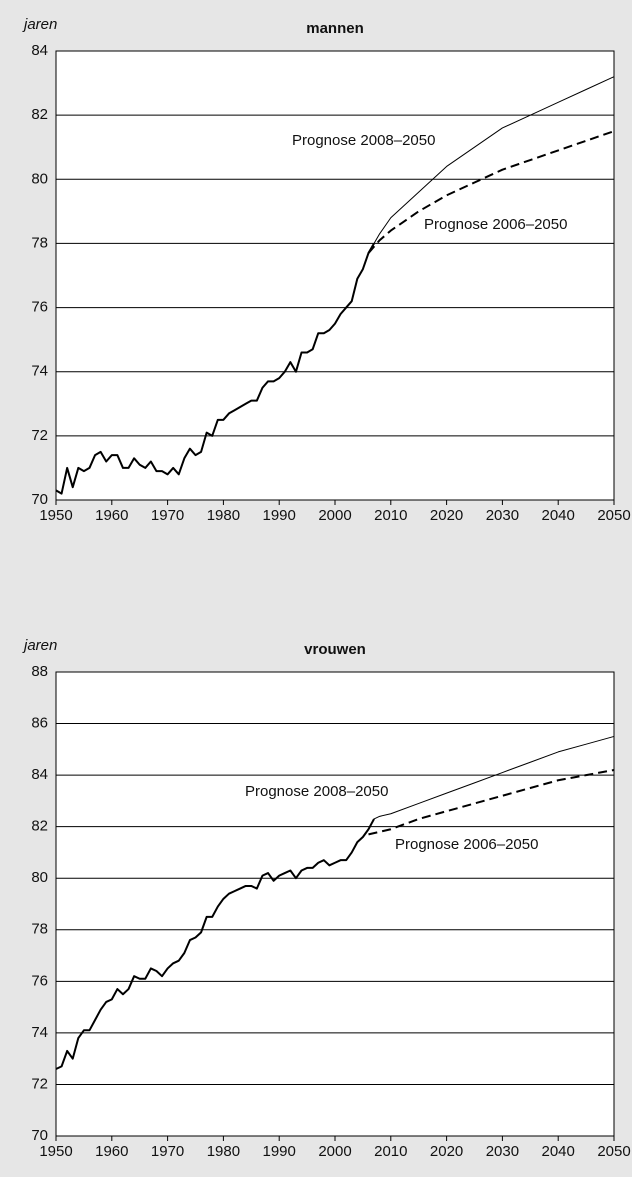  What do you see at coordinates (39, 723) in the screenshot?
I see `y-tick-label: 86` at bounding box center [39, 723].